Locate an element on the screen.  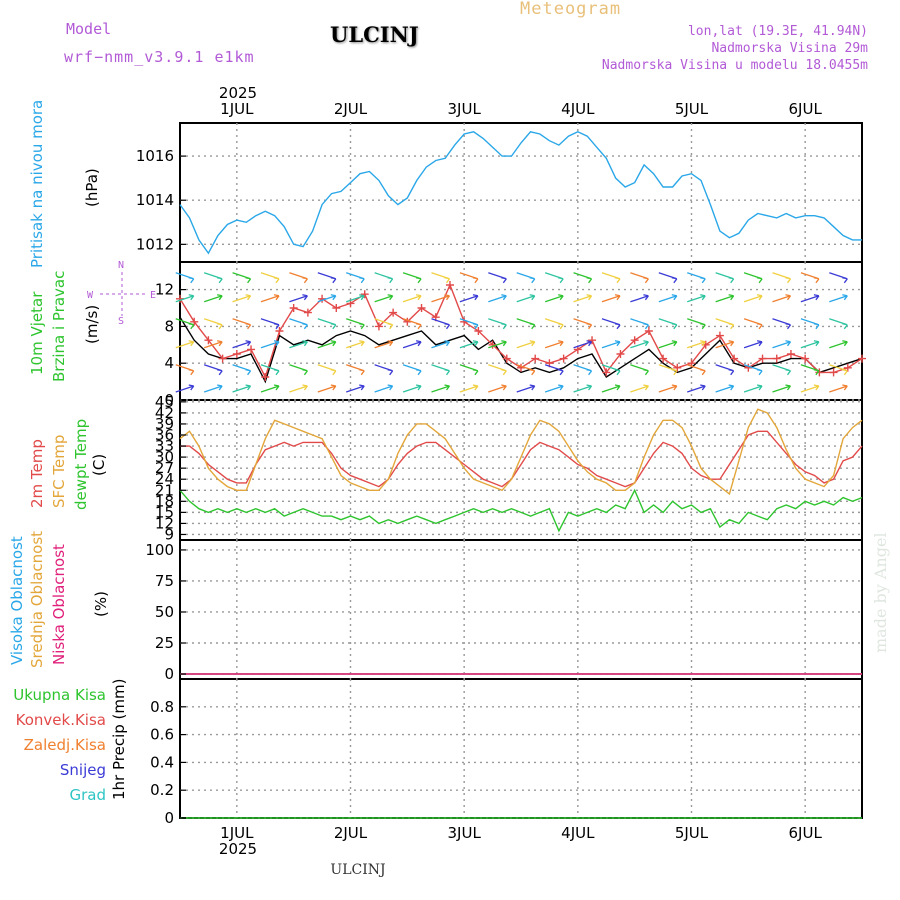
y-tick-label: 50 is located at coordinates (164, 612).